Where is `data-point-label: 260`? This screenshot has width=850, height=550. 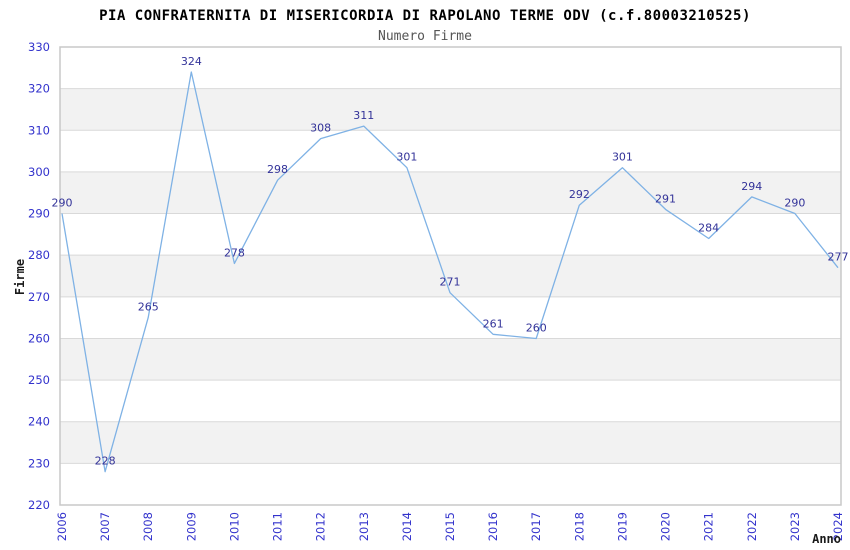
data-point-label: 260 is located at coordinates (536, 327).